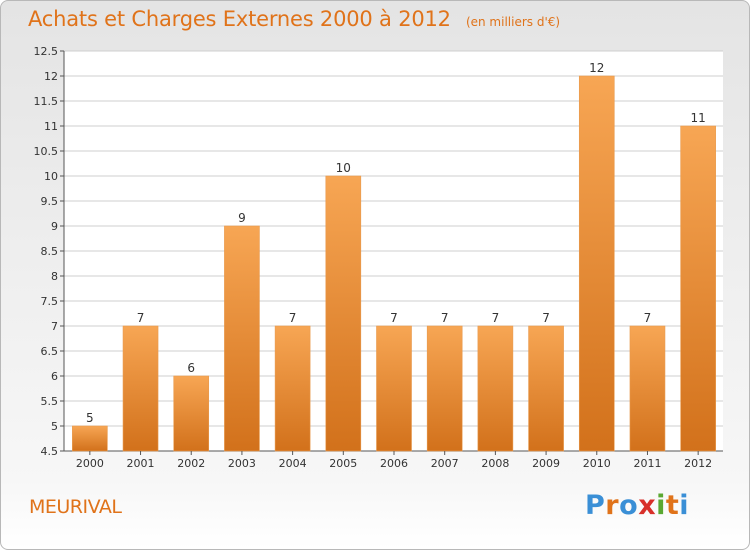  What do you see at coordinates (445, 463) in the screenshot?
I see `x-tick-label: 2007` at bounding box center [445, 463].